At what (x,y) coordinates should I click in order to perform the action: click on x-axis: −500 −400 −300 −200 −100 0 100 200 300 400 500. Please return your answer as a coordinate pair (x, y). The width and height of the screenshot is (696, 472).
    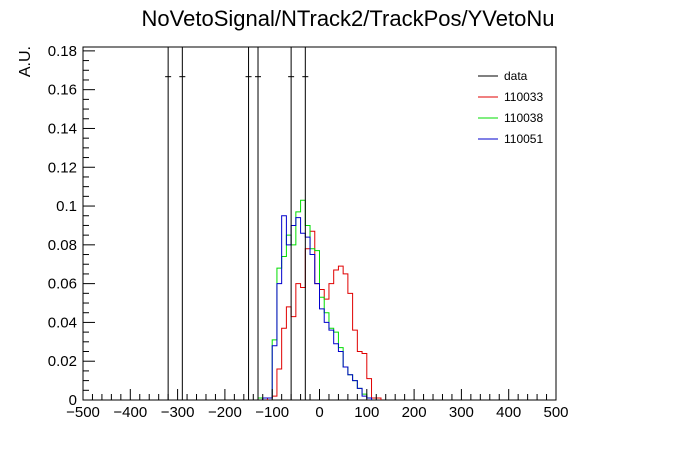
    Looking at the image, I should click on (317, 405).